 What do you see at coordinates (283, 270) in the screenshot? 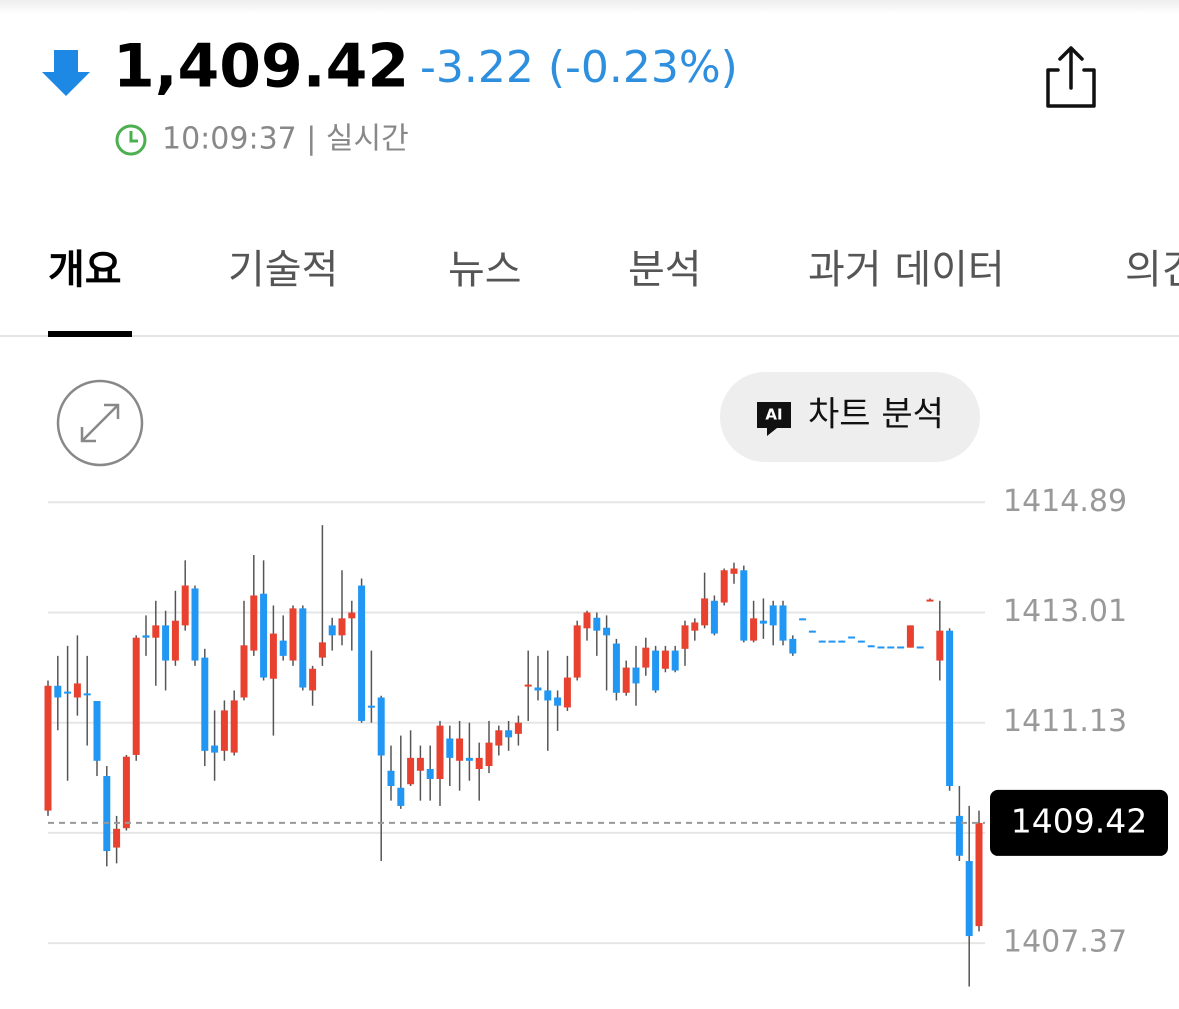
I see `tab: 기술적` at bounding box center [283, 270].